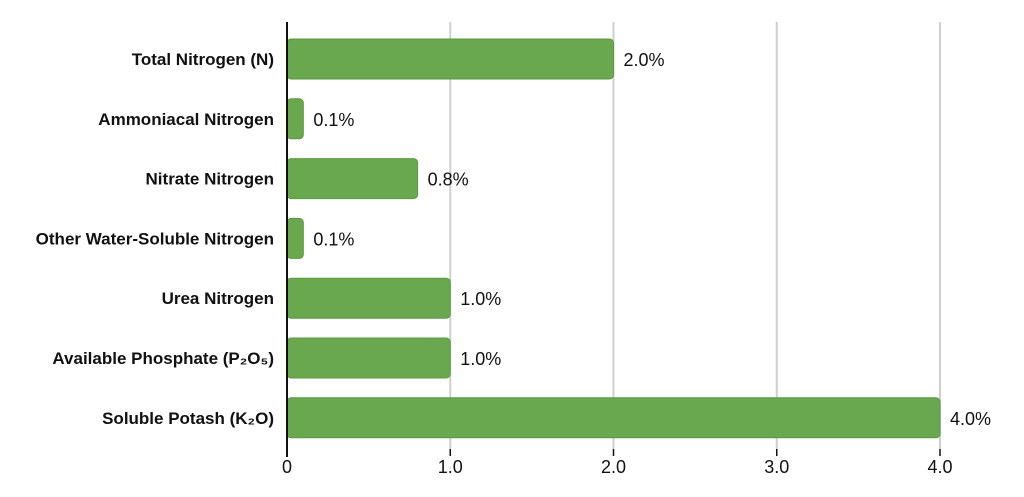 This screenshot has width=1024, height=497. What do you see at coordinates (939, 467) in the screenshot?
I see `x-tick-label: 4.0` at bounding box center [939, 467].